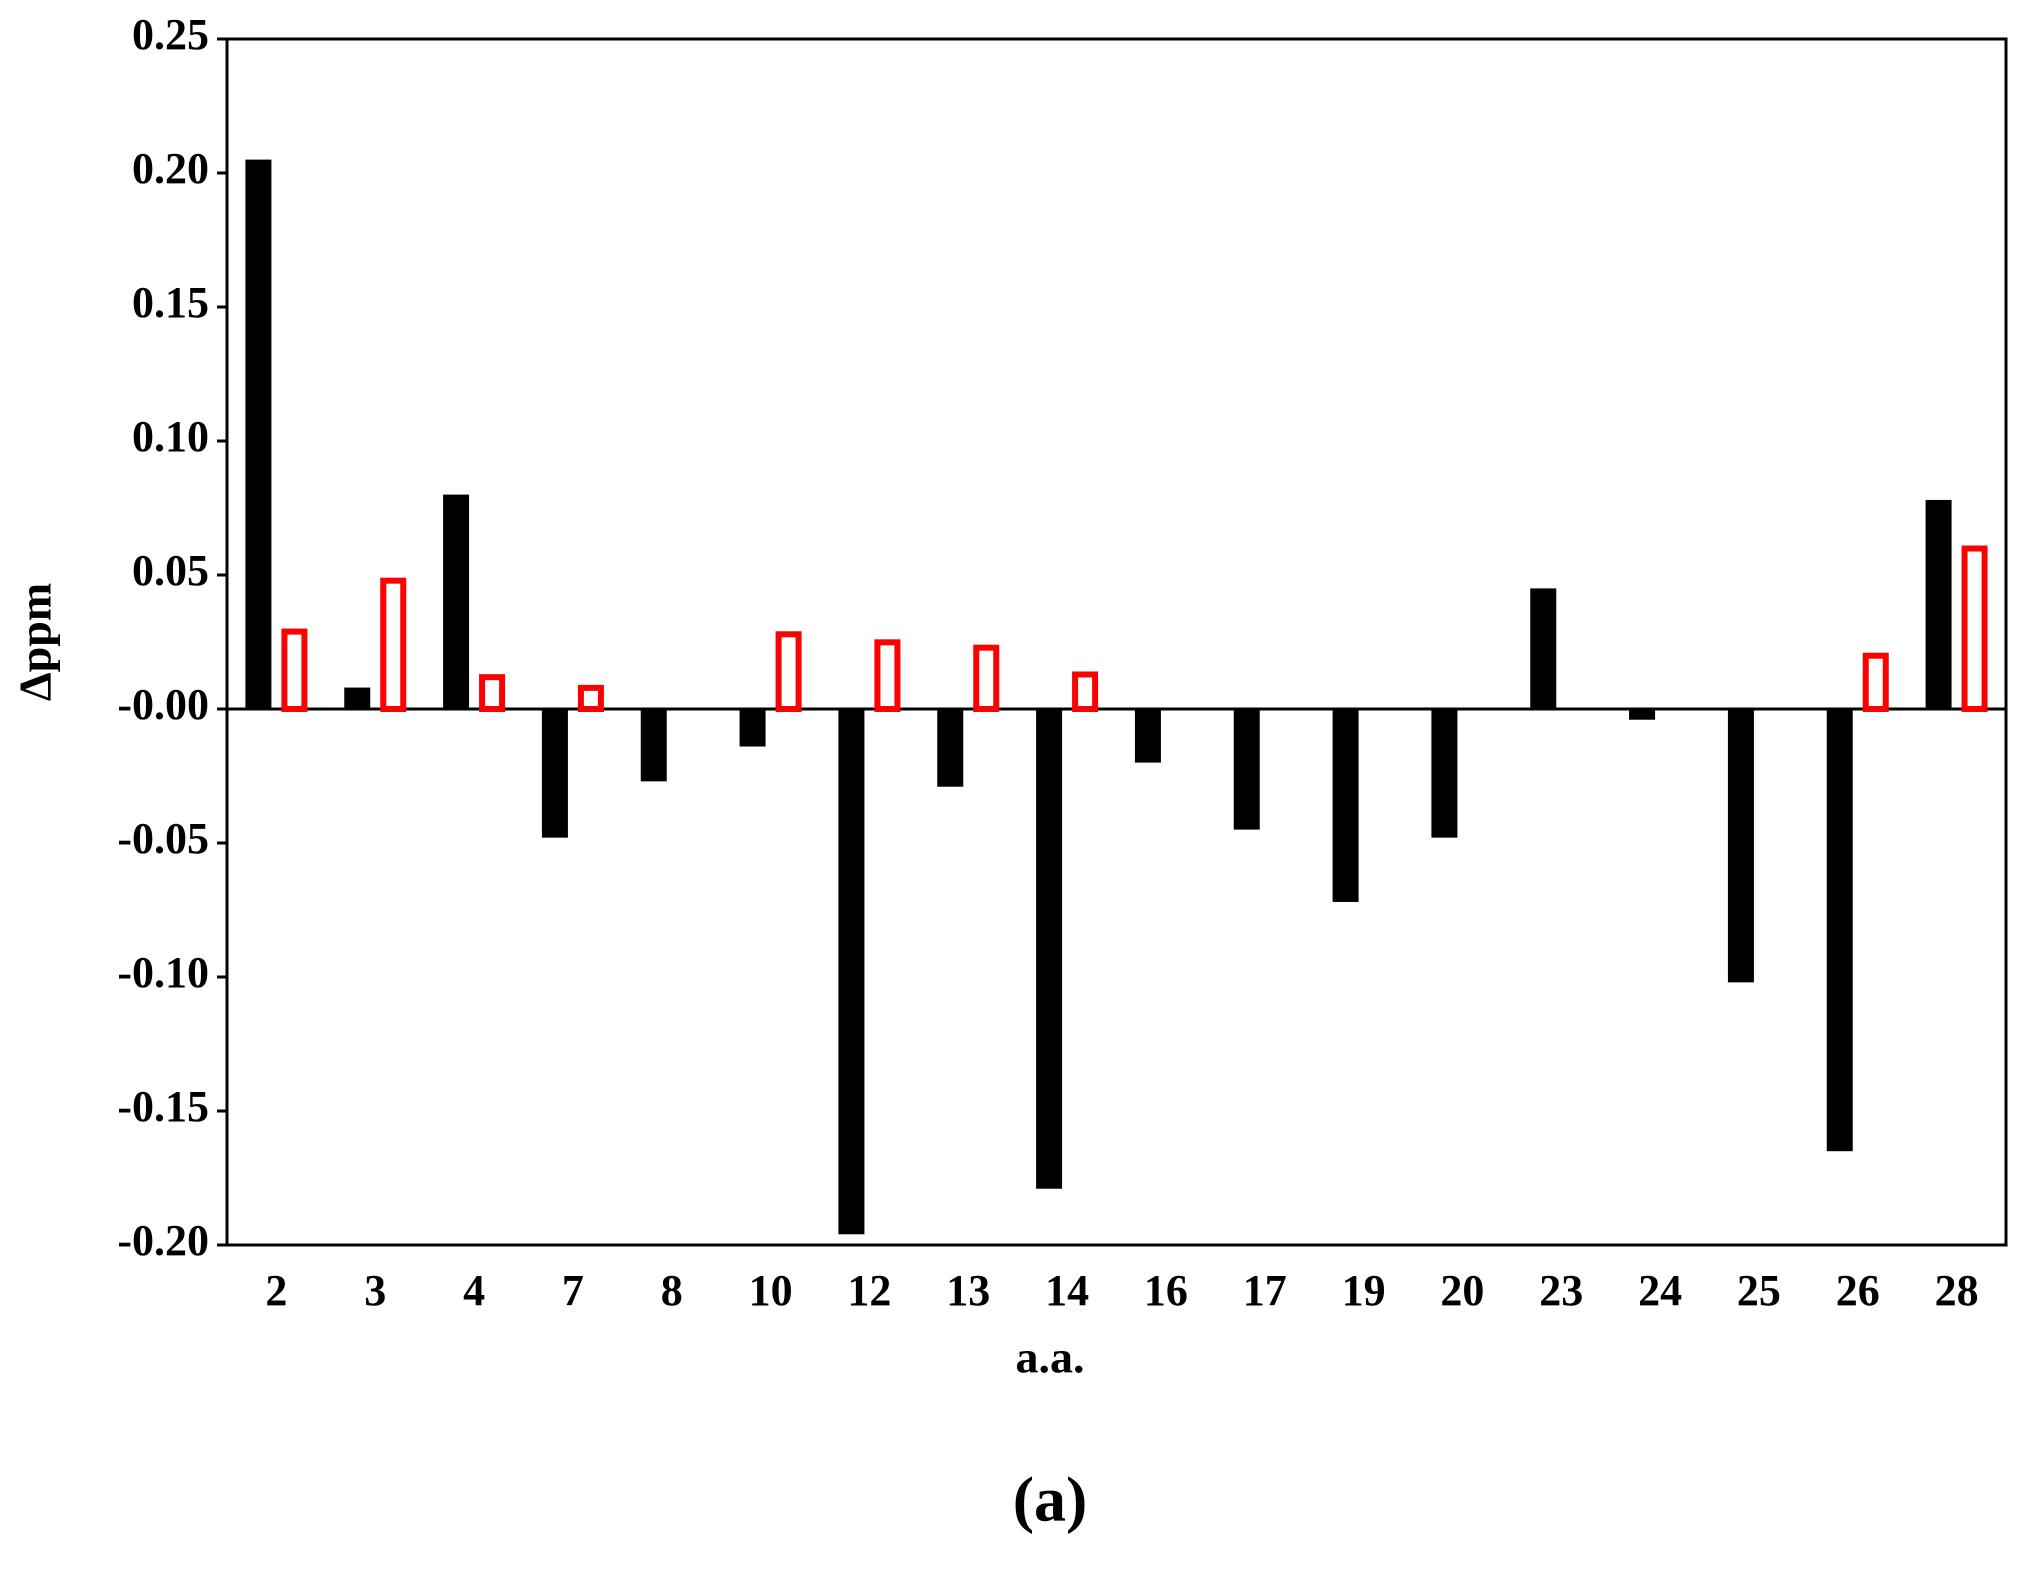 The height and width of the screenshot is (1581, 2024). Describe the element at coordinates (163, 704) in the screenshot. I see `y-tick-label: -0.00` at that location.